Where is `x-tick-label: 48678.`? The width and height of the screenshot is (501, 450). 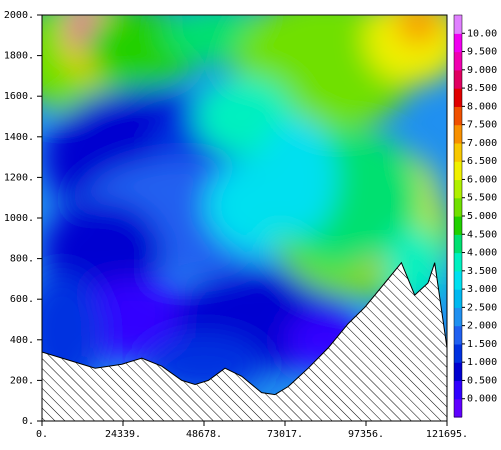 x-tick-label: 48678. is located at coordinates (204, 434).